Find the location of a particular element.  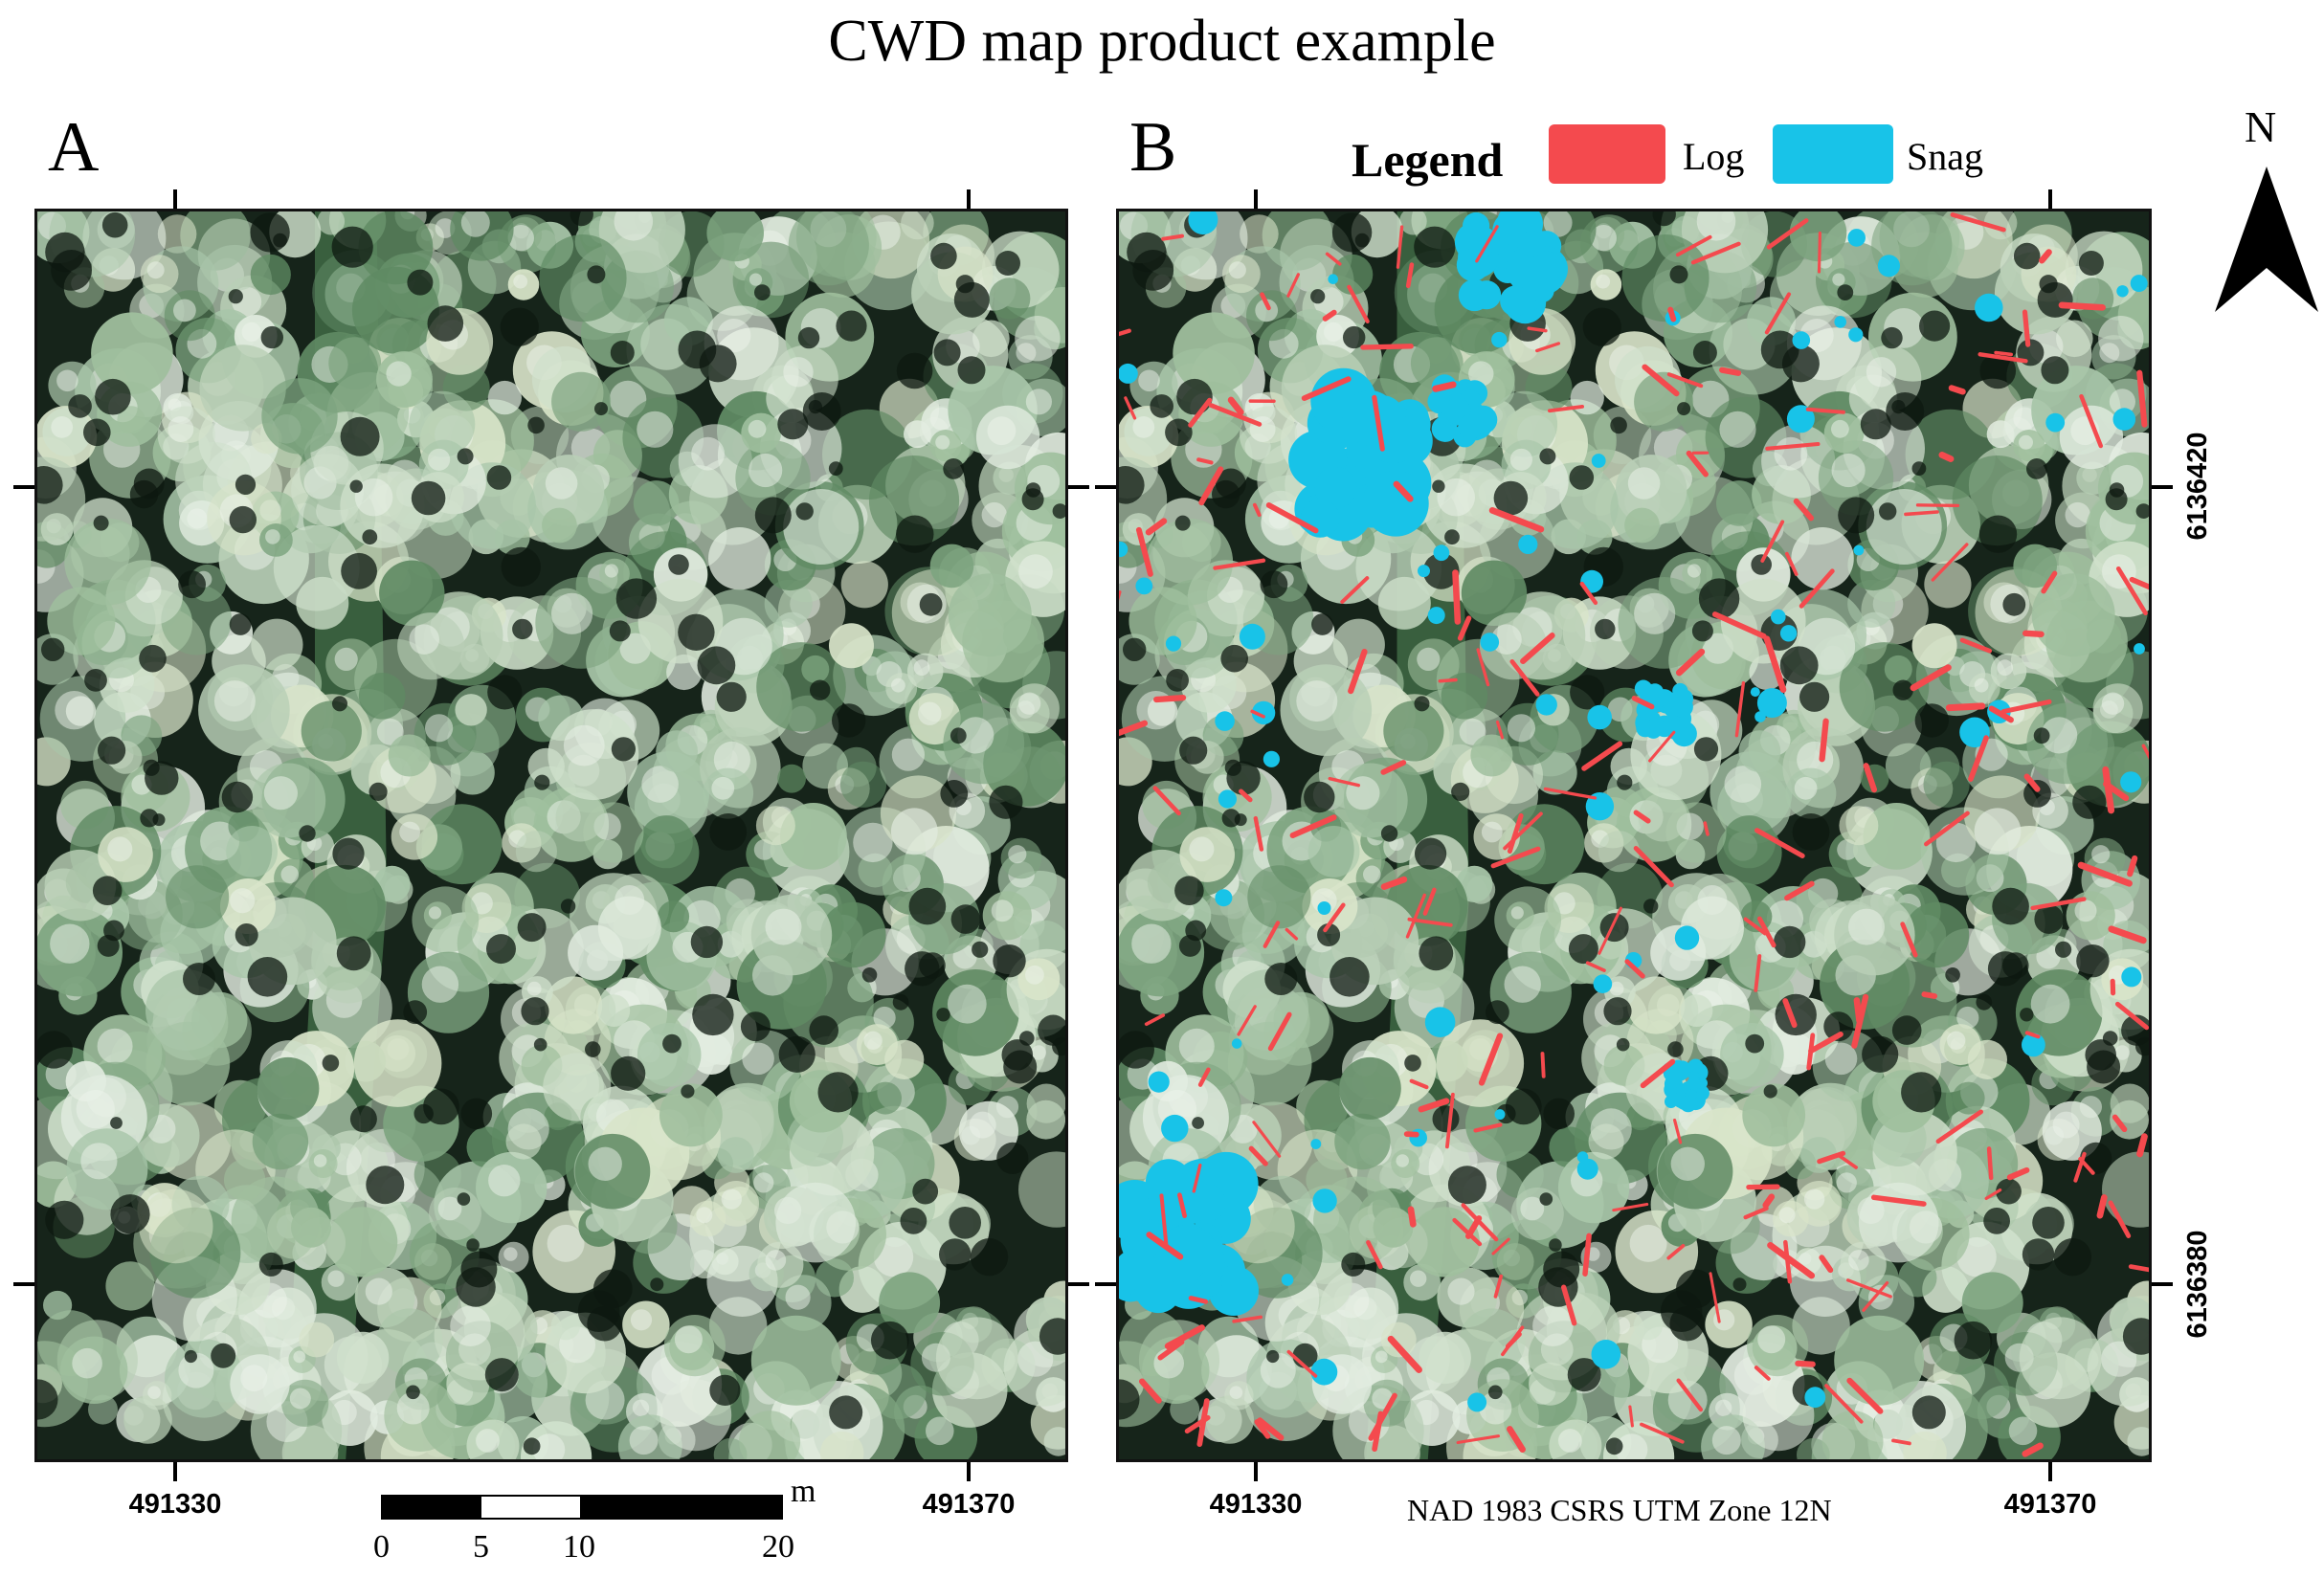

legend-label-snag: Snag is located at coordinates (1945, 156).